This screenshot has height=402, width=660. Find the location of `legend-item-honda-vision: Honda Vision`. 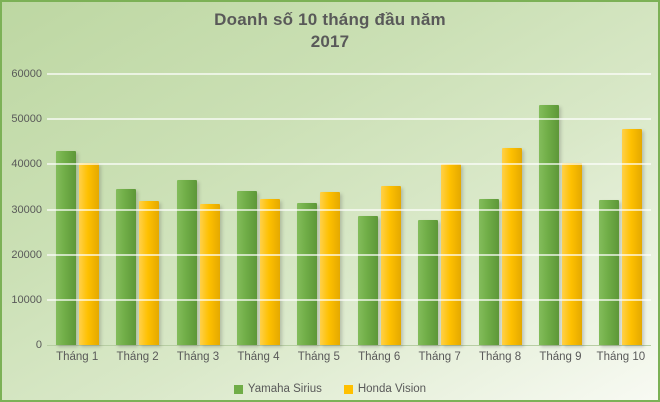

legend-item-honda-vision: Honda Vision is located at coordinates (385, 389).